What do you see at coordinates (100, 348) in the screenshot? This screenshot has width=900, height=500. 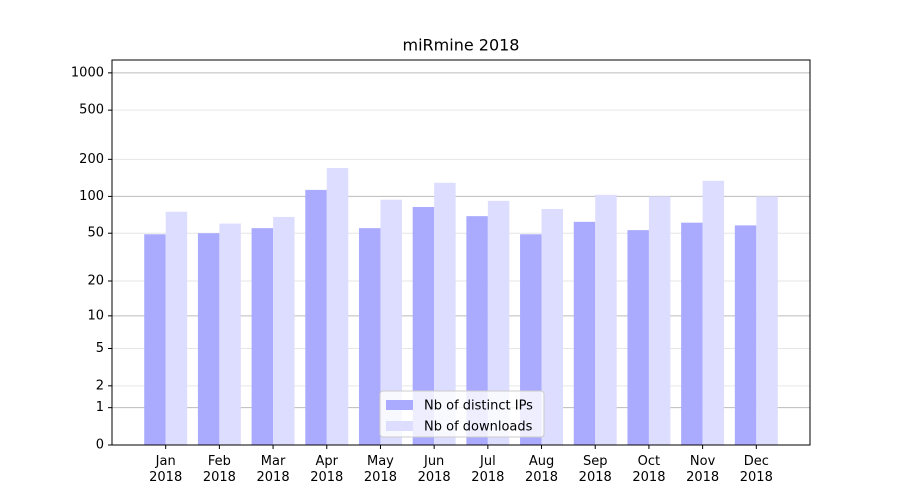 I see `y-tick-label: 5` at bounding box center [100, 348].